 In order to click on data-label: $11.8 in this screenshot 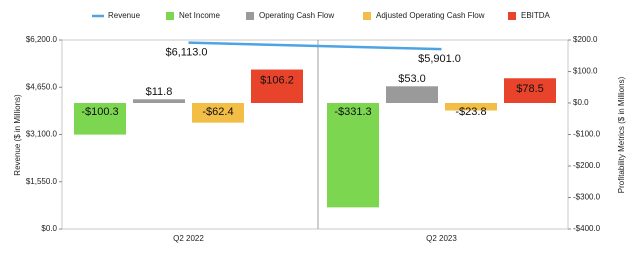, I will do `click(159, 92)`.